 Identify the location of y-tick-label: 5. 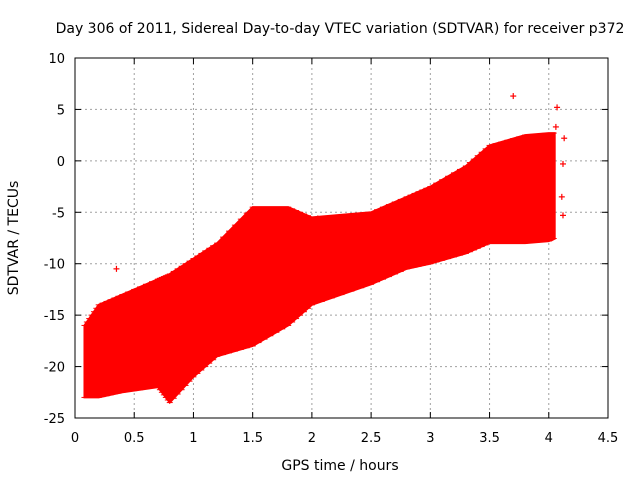
(61, 110).